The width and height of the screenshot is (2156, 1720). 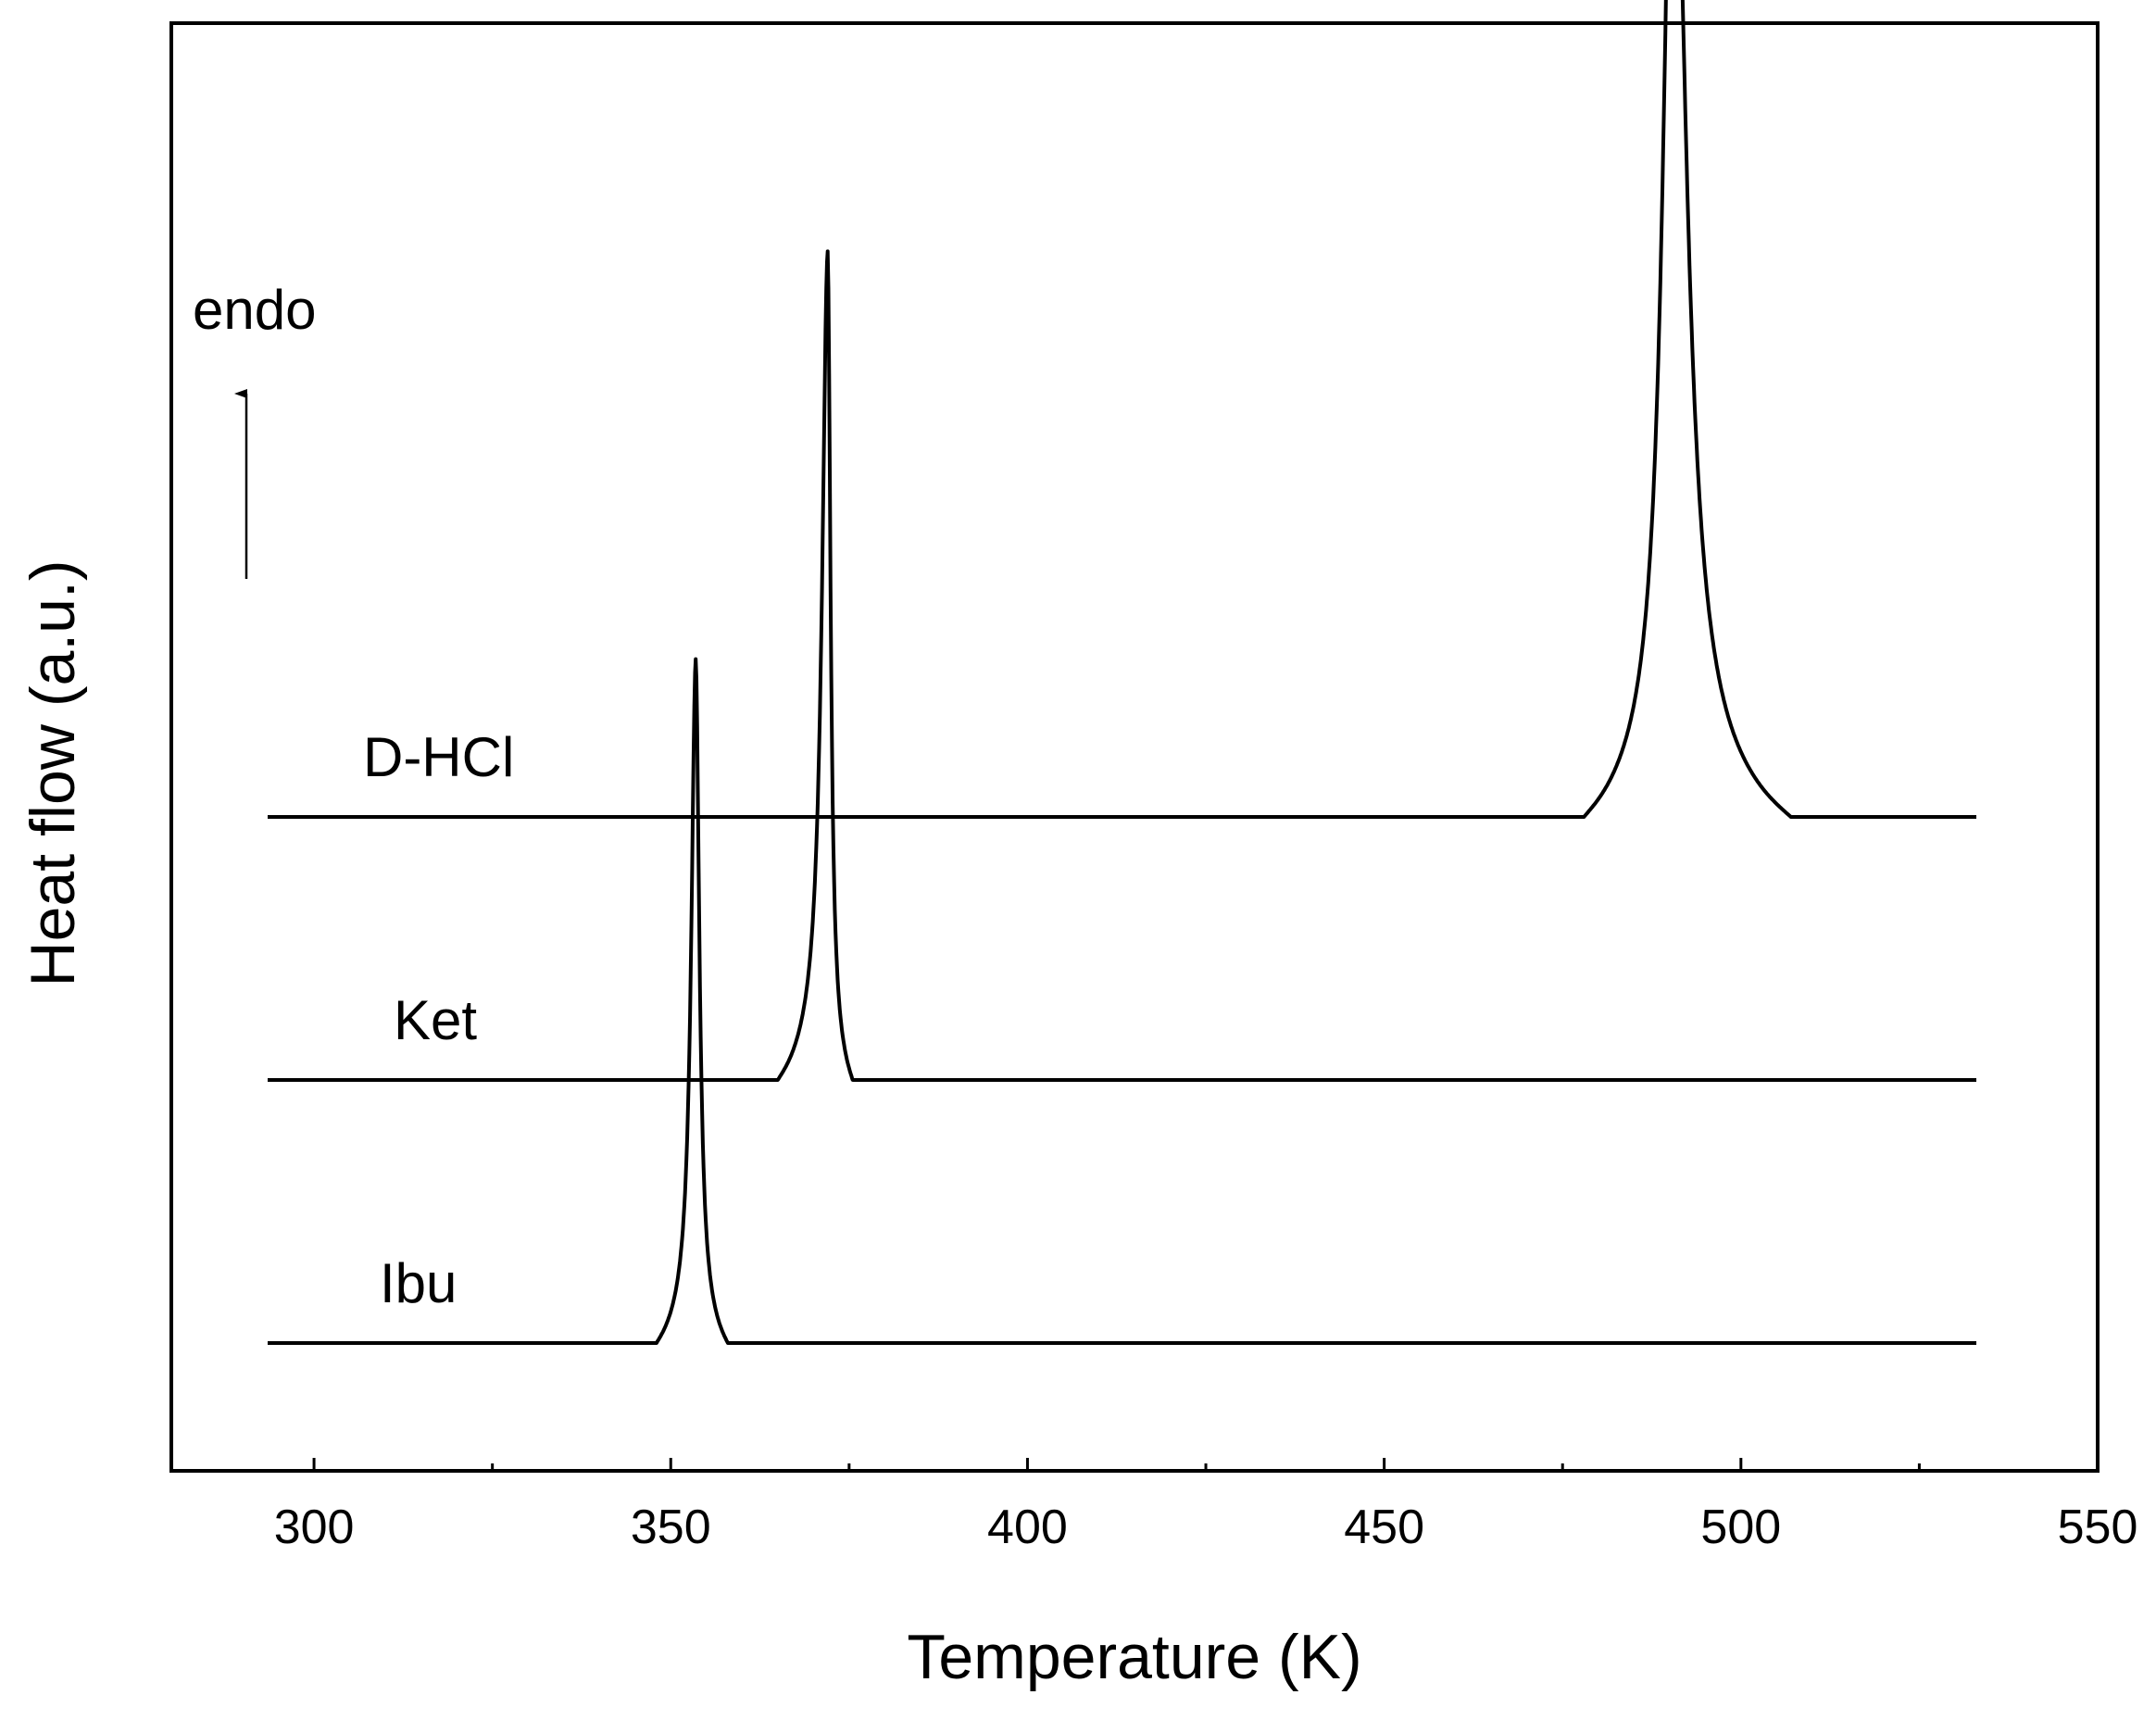 What do you see at coordinates (1740, 1527) in the screenshot?
I see `x-tick-label: 500` at bounding box center [1740, 1527].